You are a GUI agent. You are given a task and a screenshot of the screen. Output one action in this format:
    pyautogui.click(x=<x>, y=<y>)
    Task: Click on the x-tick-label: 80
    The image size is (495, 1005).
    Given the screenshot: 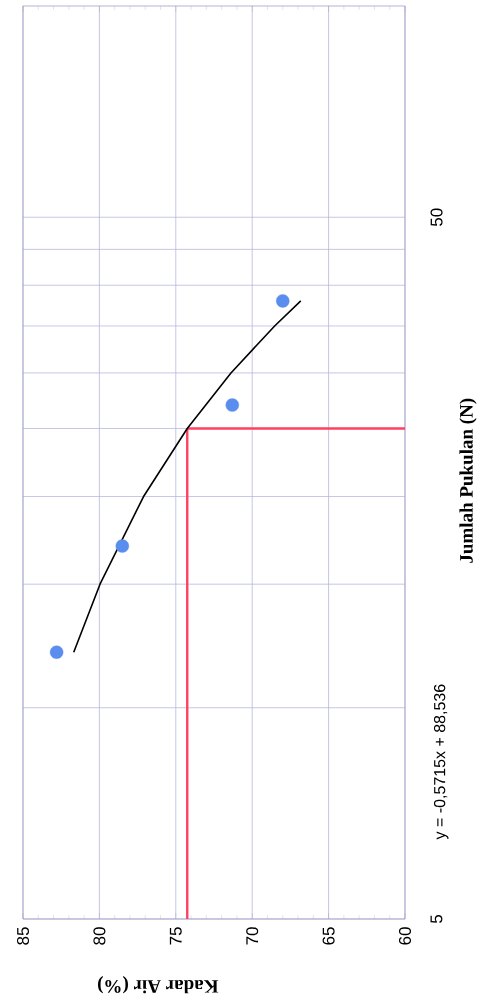 What is the action you would take?
    pyautogui.click(x=99, y=936)
    